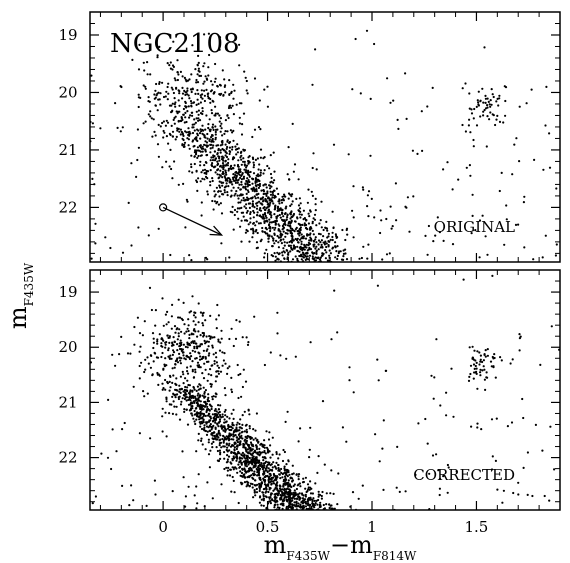 Image resolution: width=570 pixels, height=563 pixels. Describe the element at coordinates (67, 292) in the screenshot. I see `y-tick-label: 19` at that location.